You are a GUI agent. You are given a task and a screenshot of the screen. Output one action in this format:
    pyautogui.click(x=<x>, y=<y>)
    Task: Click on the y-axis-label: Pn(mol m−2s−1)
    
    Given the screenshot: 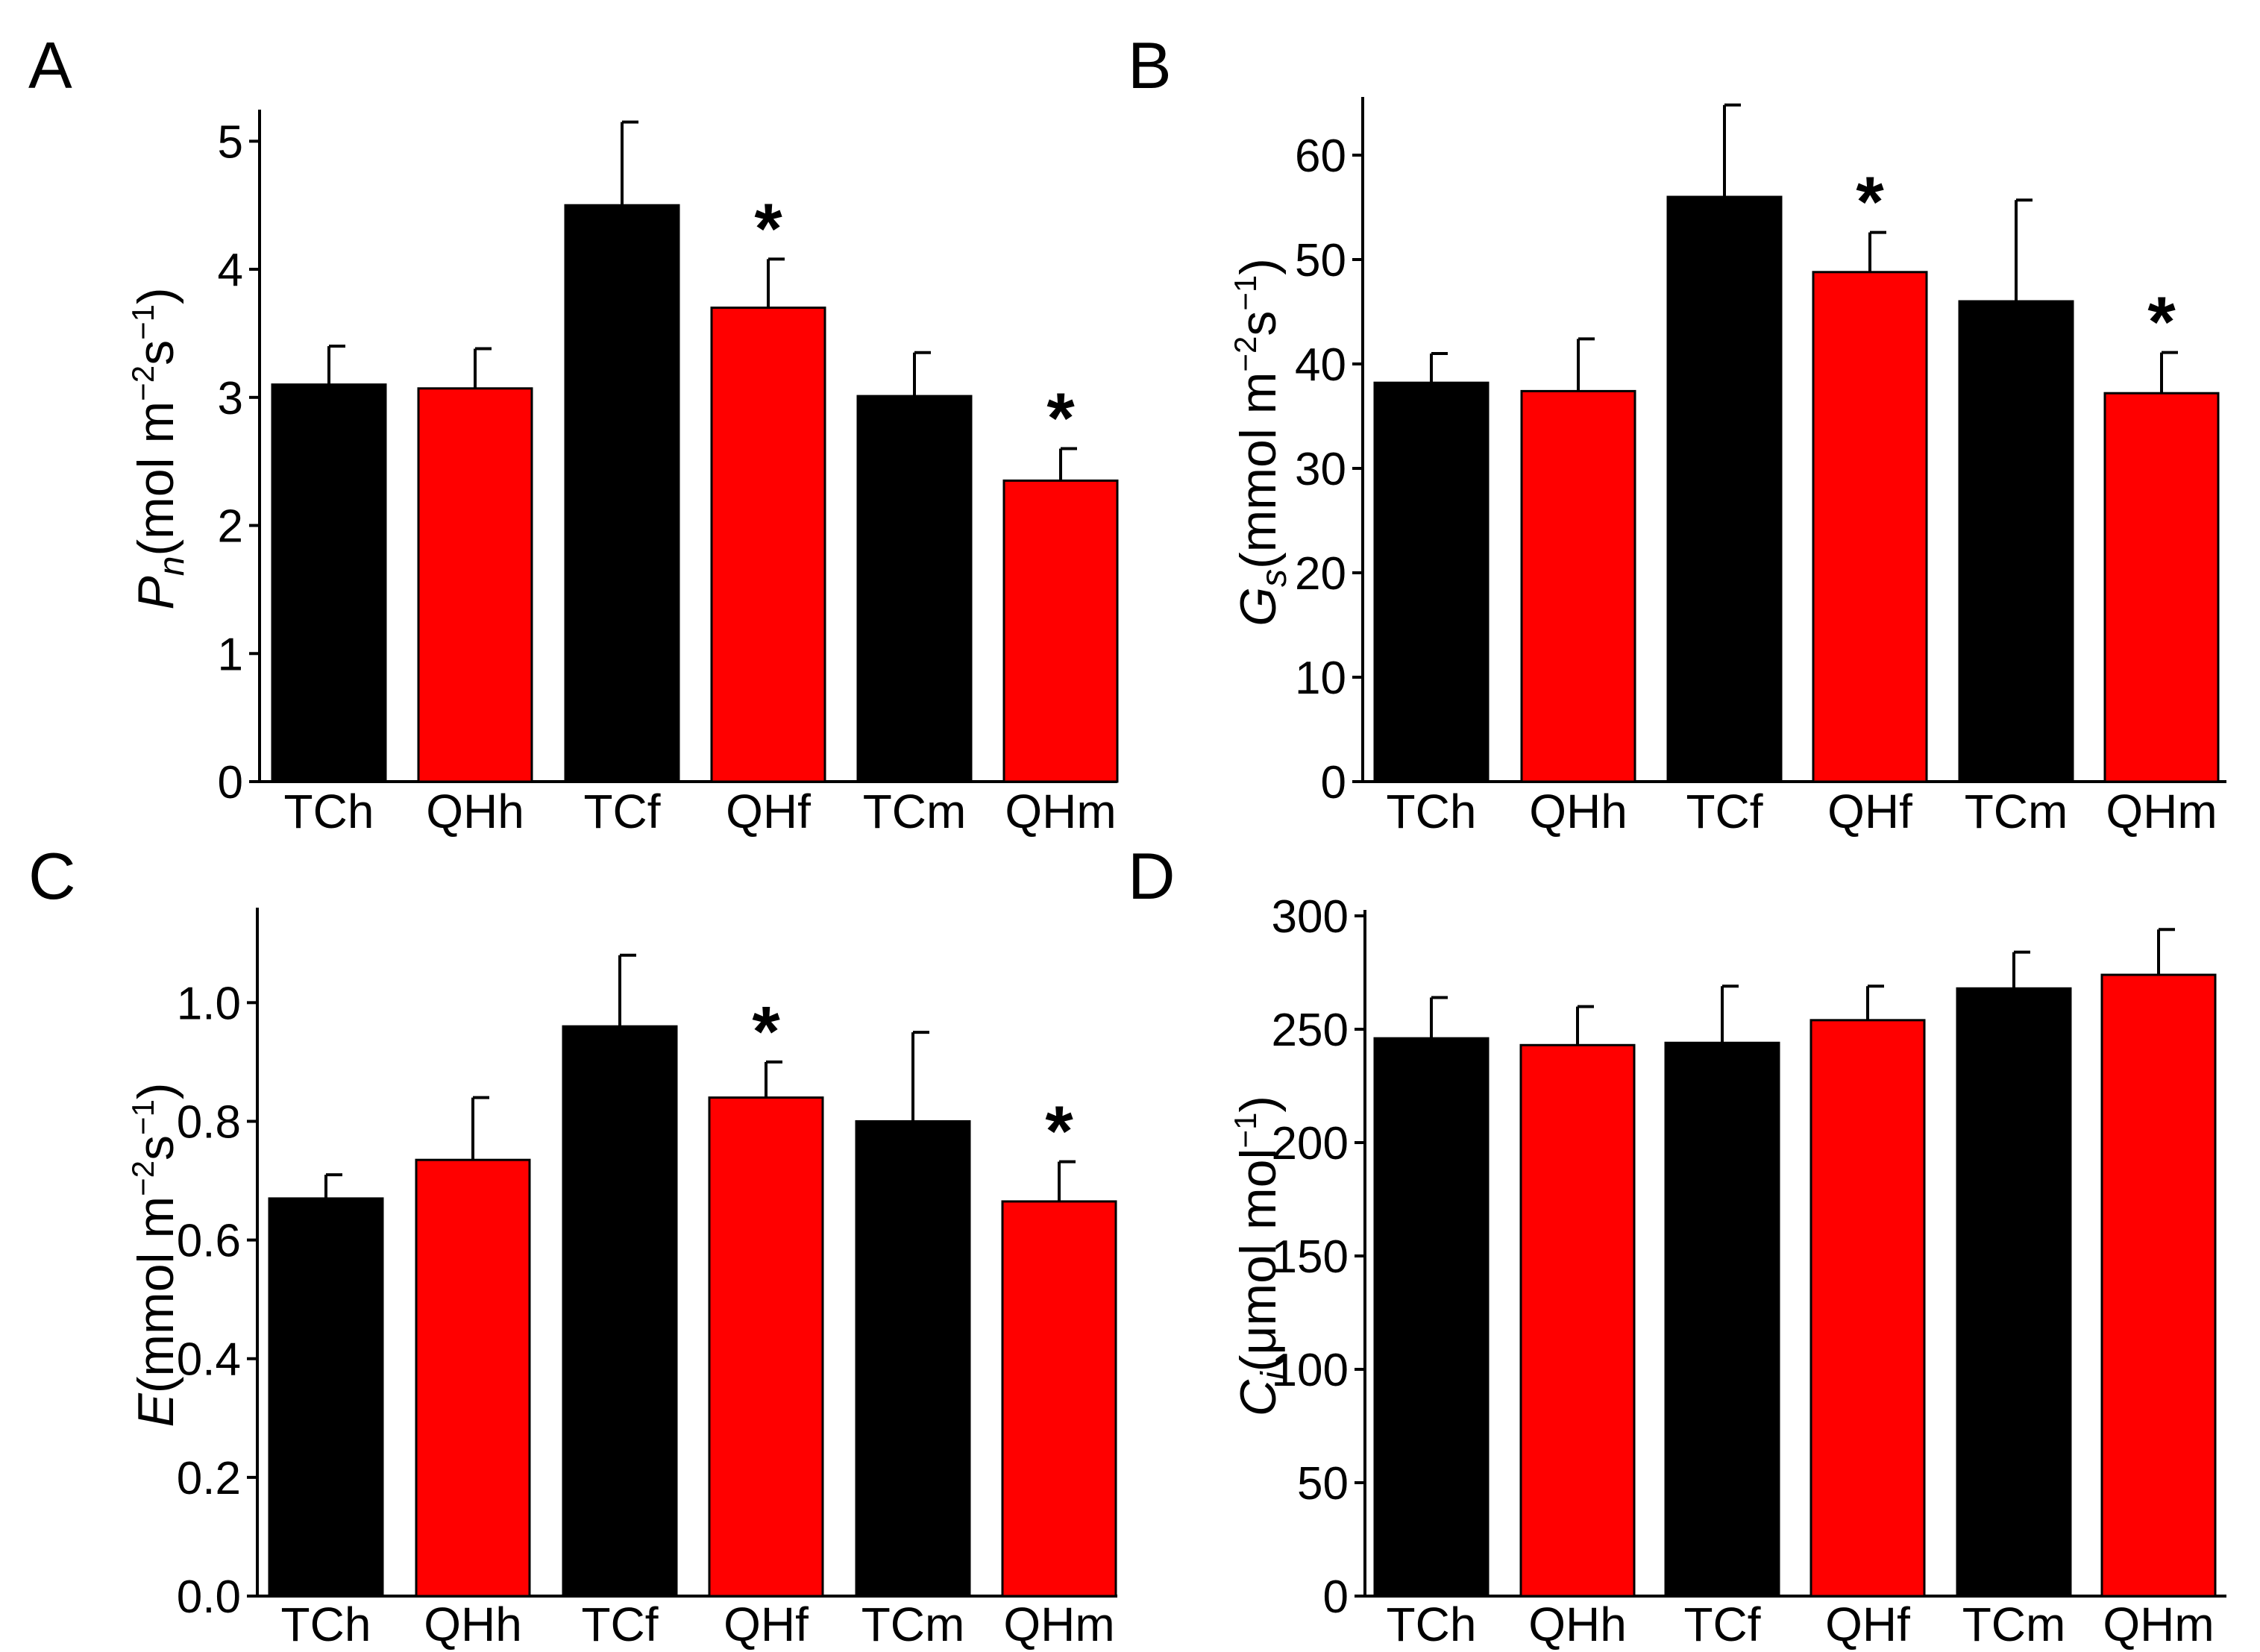 What is the action you would take?
    pyautogui.click(x=158, y=448)
    